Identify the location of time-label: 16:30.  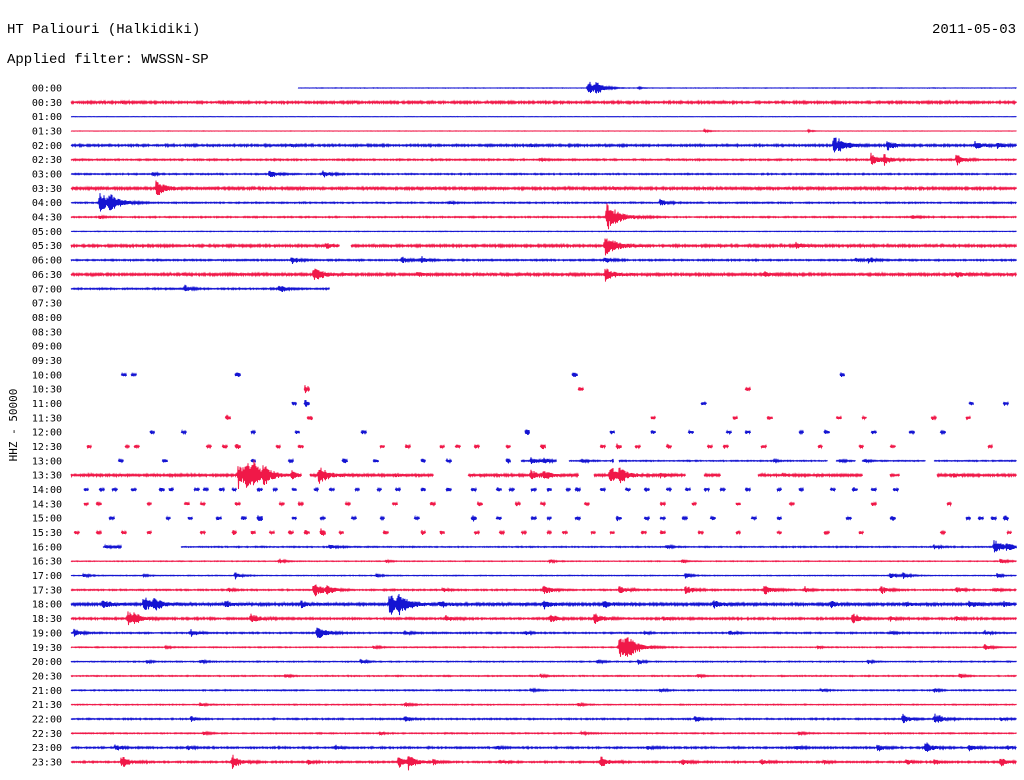
(47, 562).